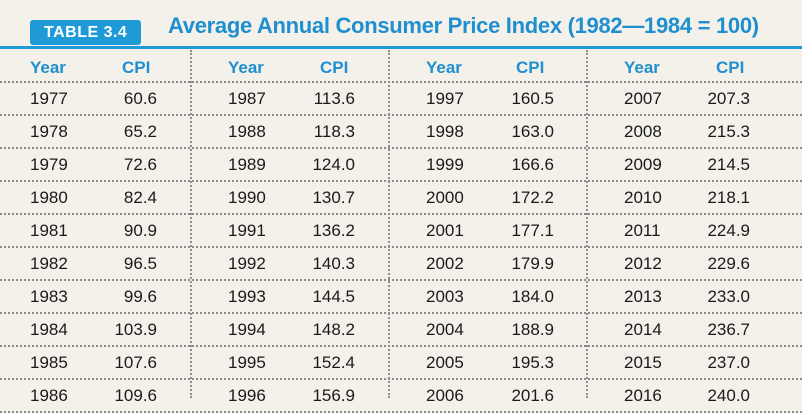  What do you see at coordinates (532, 98) in the screenshot?
I see `cpi-cell: 160.5` at bounding box center [532, 98].